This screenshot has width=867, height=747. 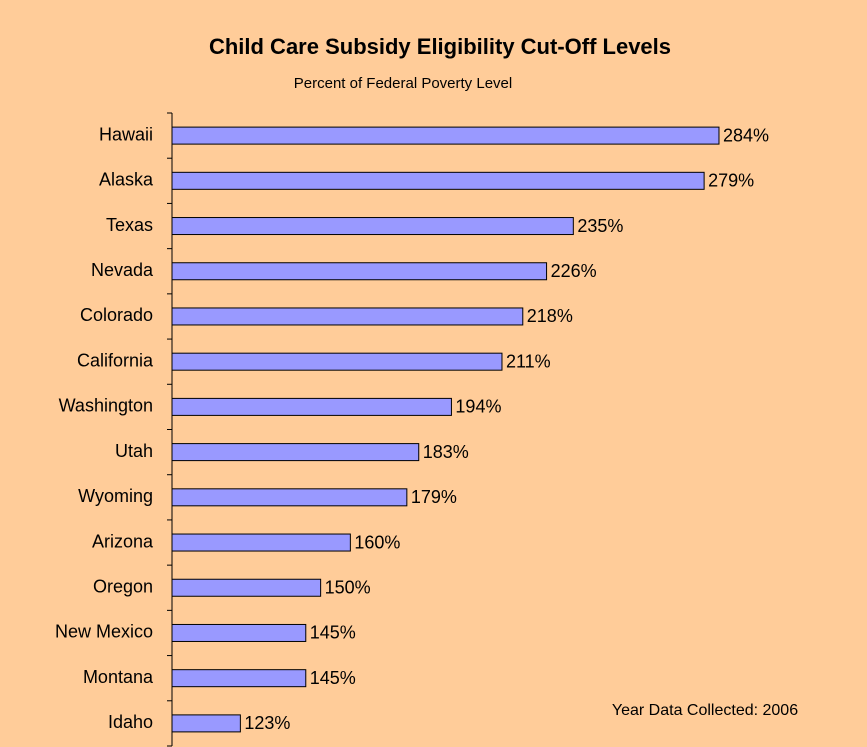 What do you see at coordinates (130, 722) in the screenshot?
I see `y-tick-label: Idaho` at bounding box center [130, 722].